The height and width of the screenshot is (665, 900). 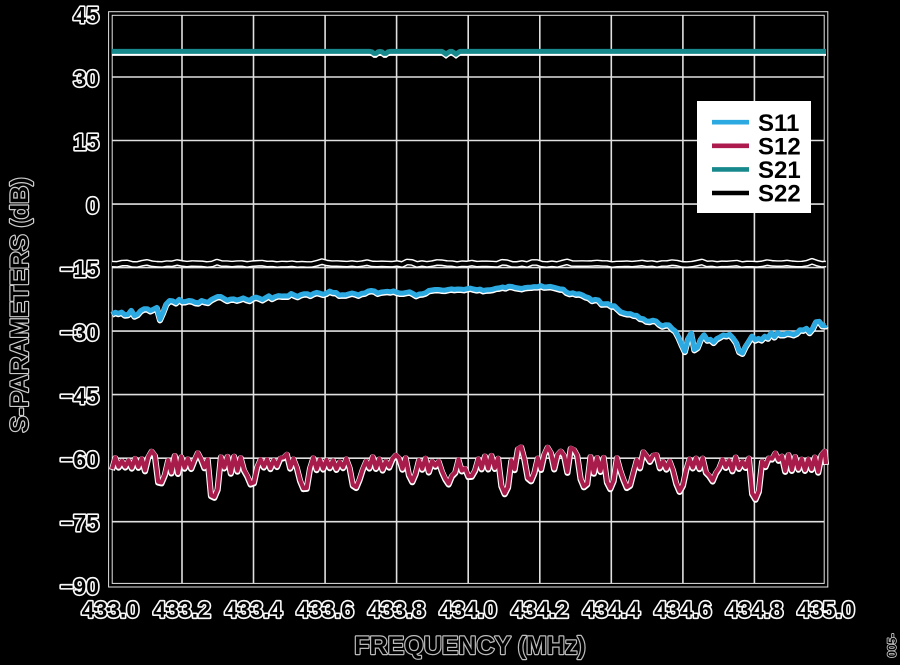 What do you see at coordinates (79, 269) in the screenshot?
I see `svg-text: −15` at bounding box center [79, 269].